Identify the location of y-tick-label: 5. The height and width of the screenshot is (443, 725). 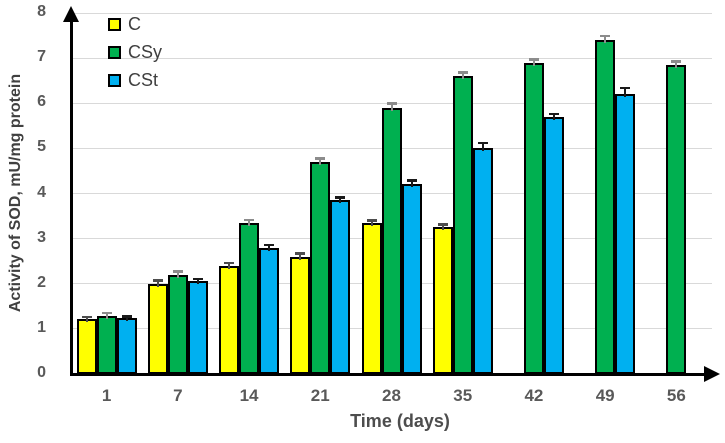
(41, 147).